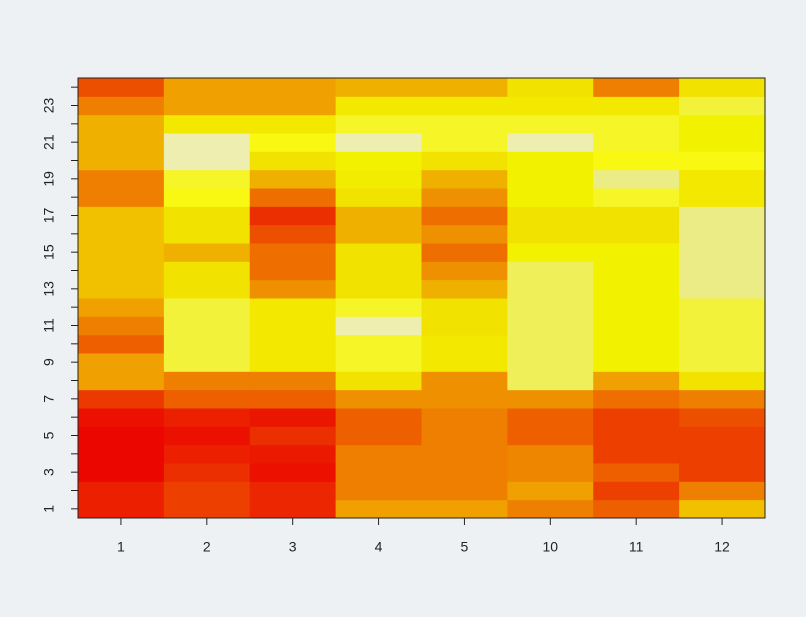 The height and width of the screenshot is (617, 806). I want to click on y-tick-label: 9, so click(49, 362).